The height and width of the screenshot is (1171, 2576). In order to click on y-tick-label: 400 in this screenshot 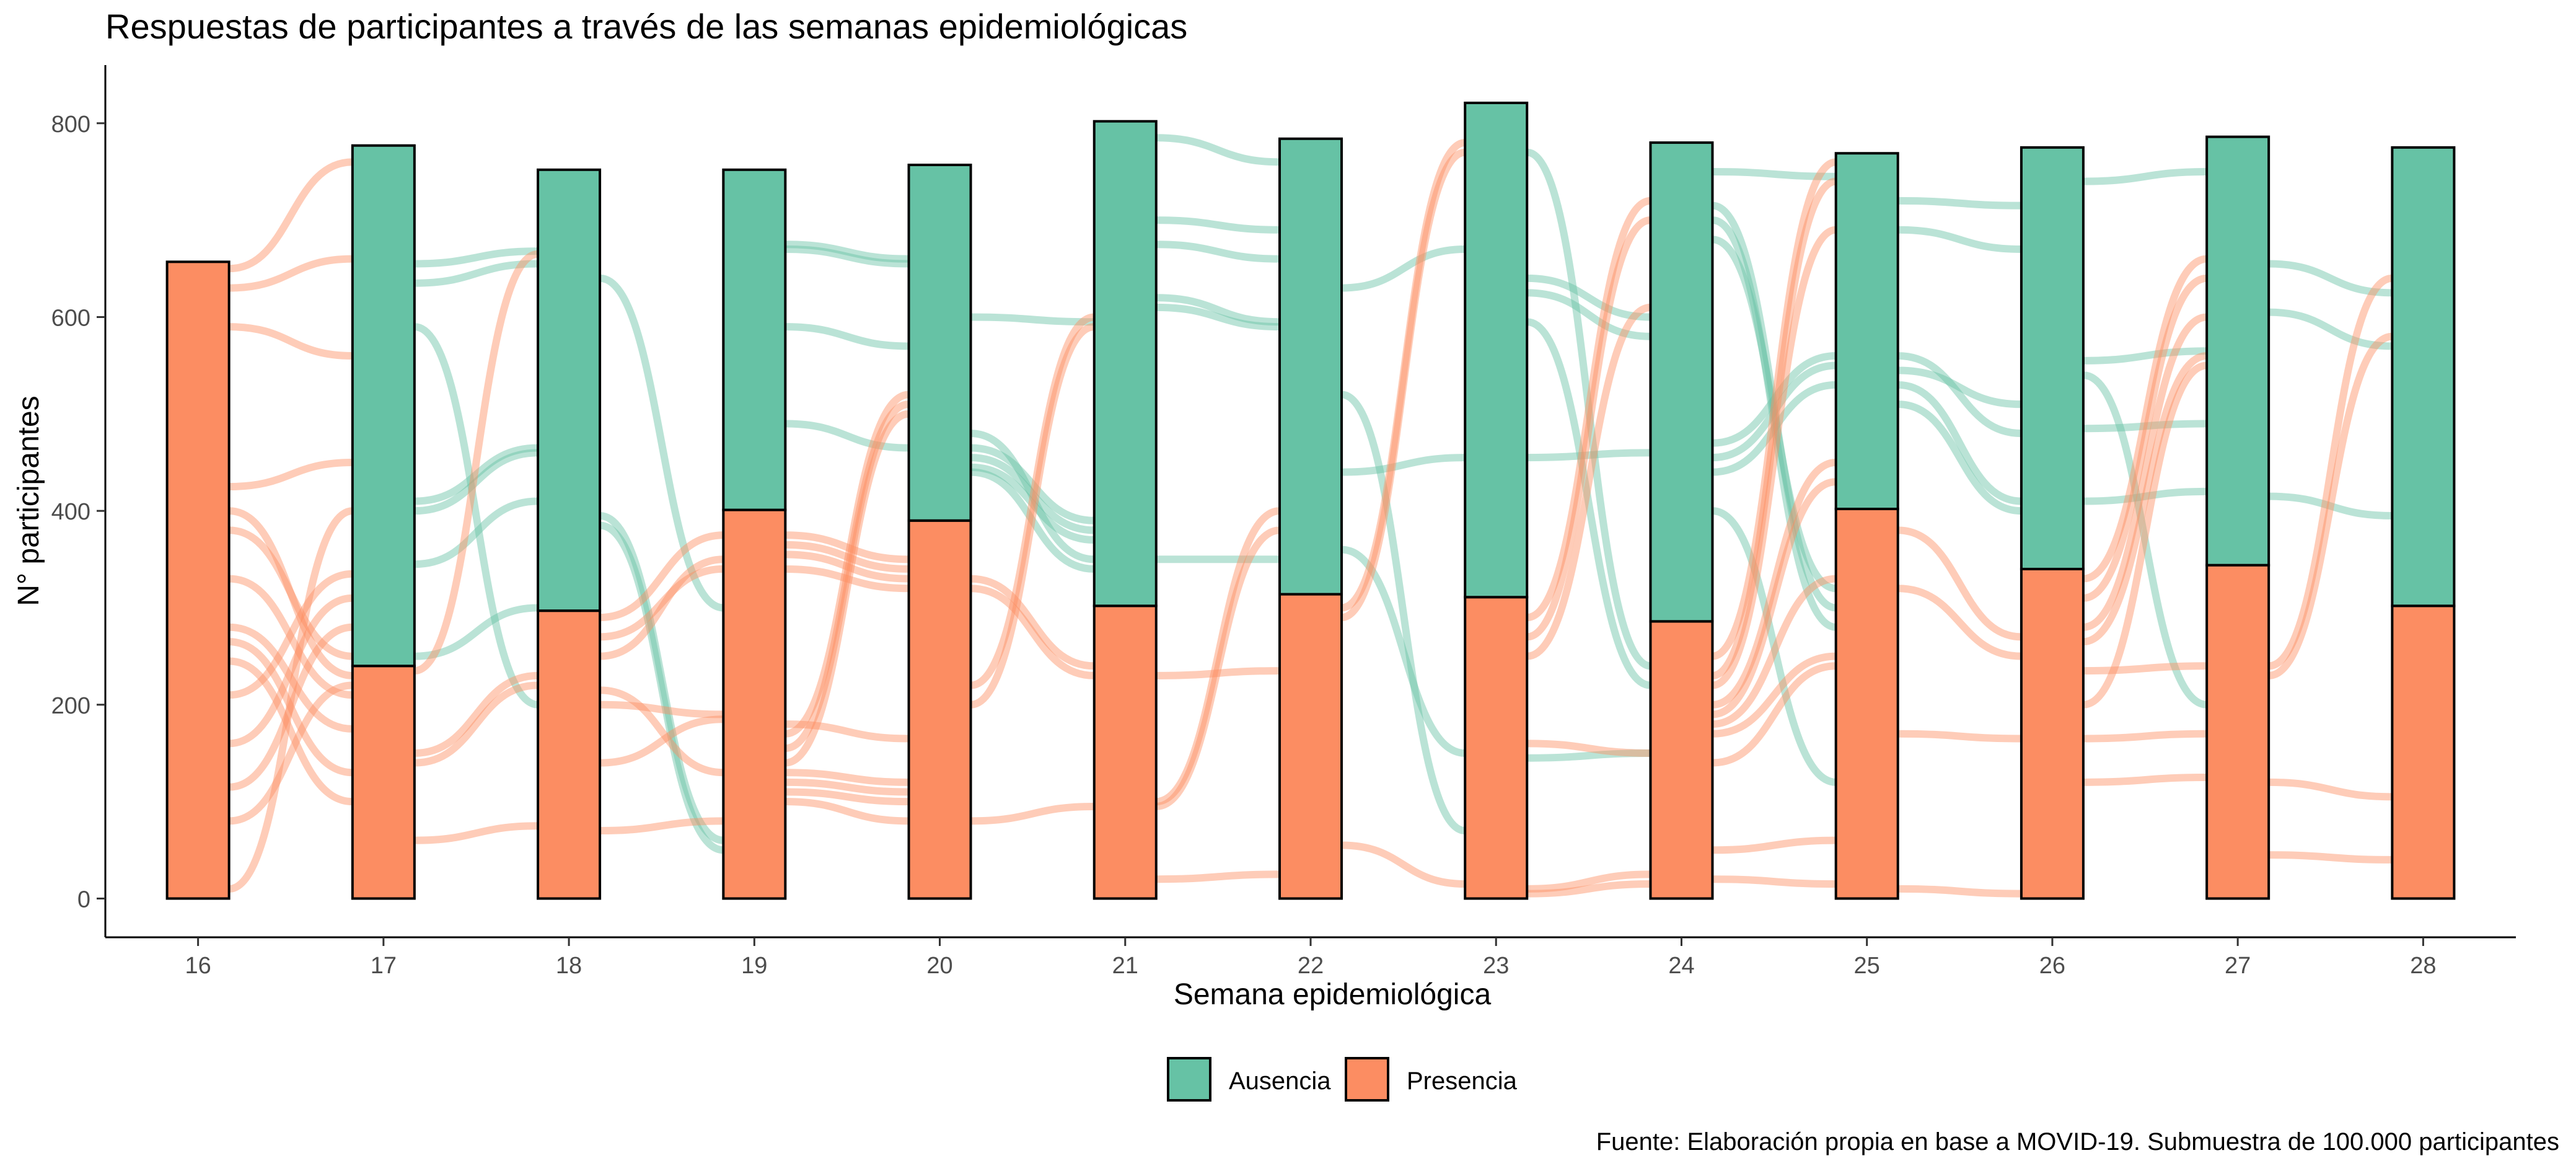, I will do `click(71, 512)`.